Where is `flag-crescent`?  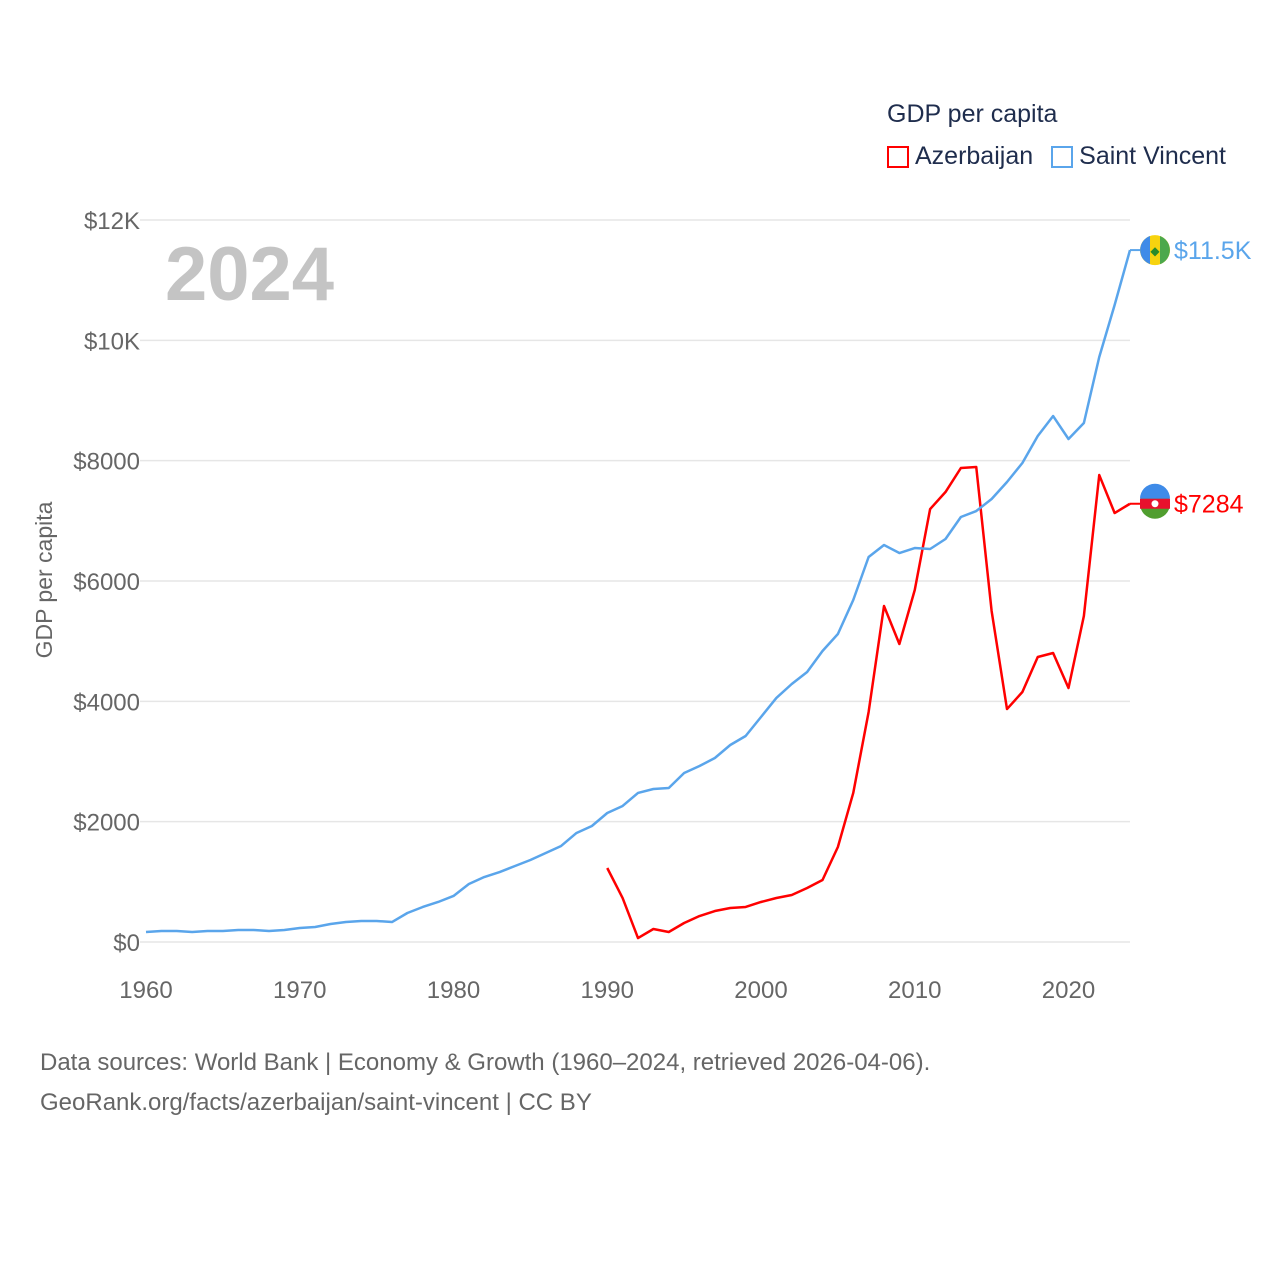 flag-crescent is located at coordinates (1155, 504).